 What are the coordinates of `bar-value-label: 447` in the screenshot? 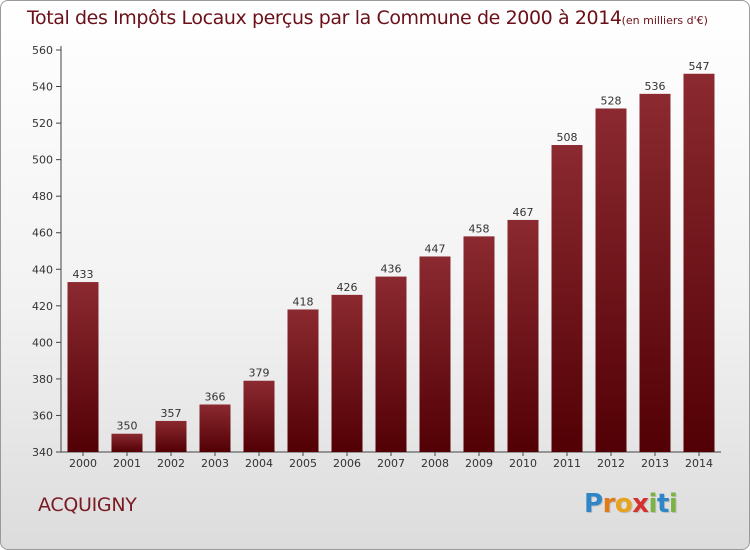 It's located at (435, 248).